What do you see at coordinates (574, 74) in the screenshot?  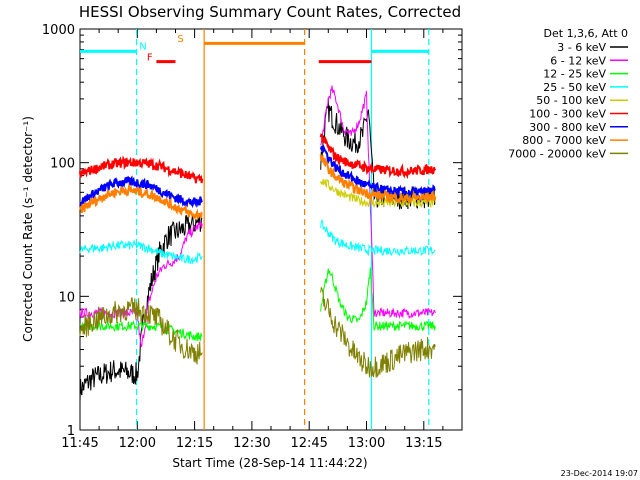 I see `legend-label: 12 - 25 keV` at bounding box center [574, 74].